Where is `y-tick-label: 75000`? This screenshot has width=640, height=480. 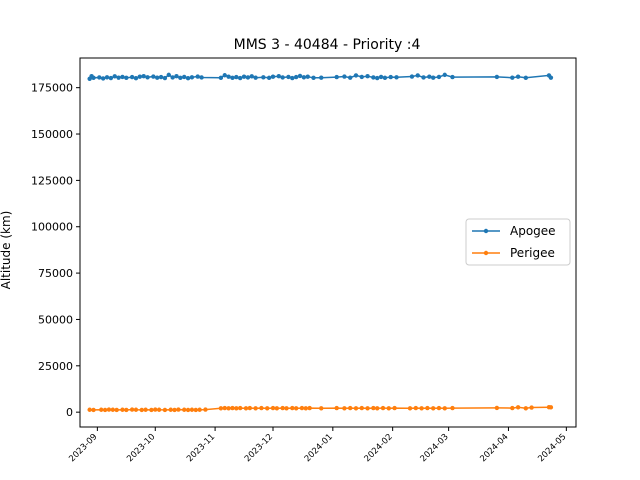 y-tick-label: 75000 is located at coordinates (55, 273).